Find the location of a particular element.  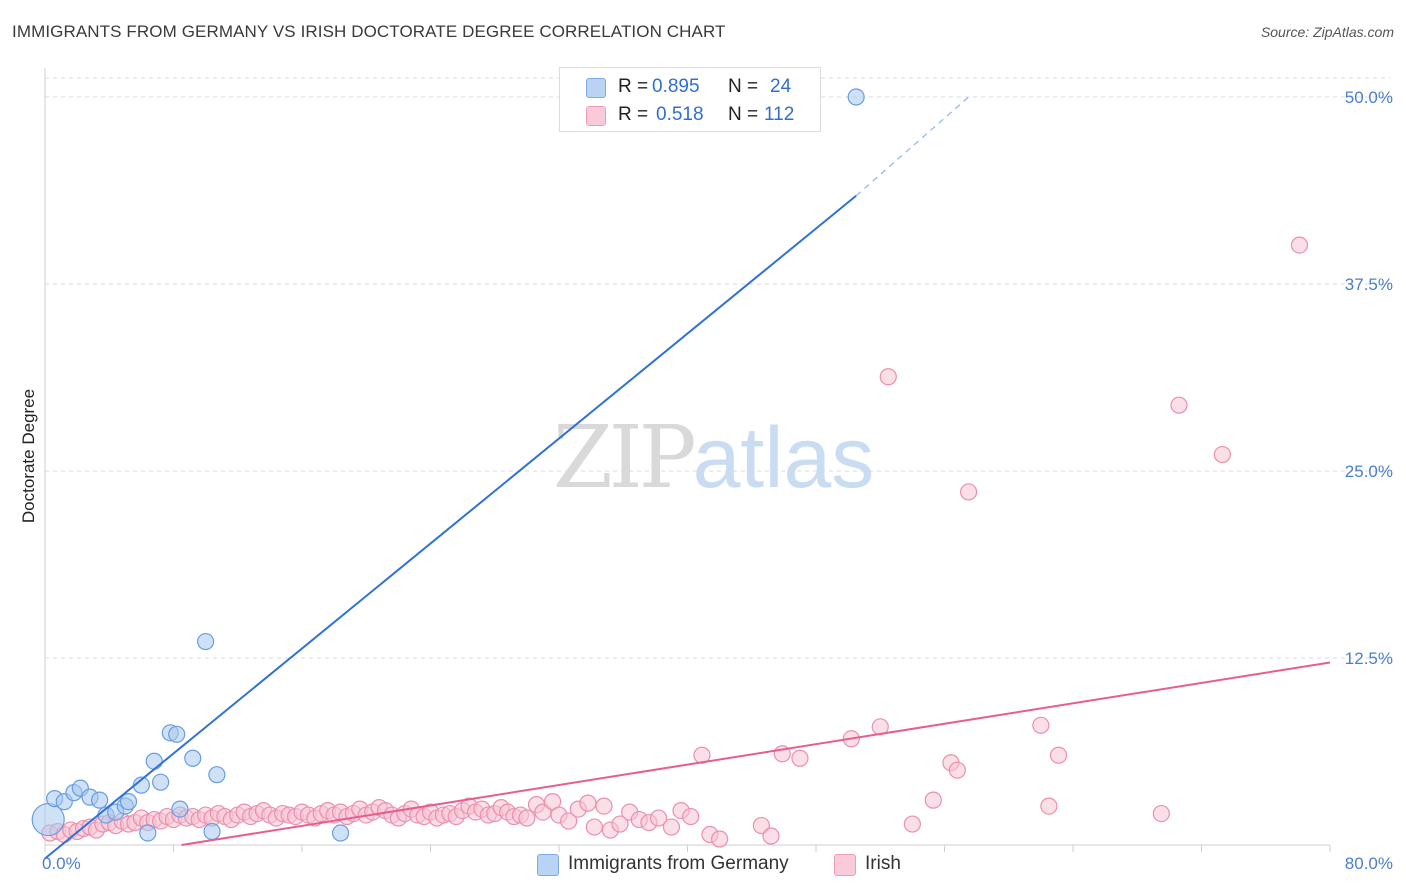

y-tick-label: 25.0% is located at coordinates (1369, 471).